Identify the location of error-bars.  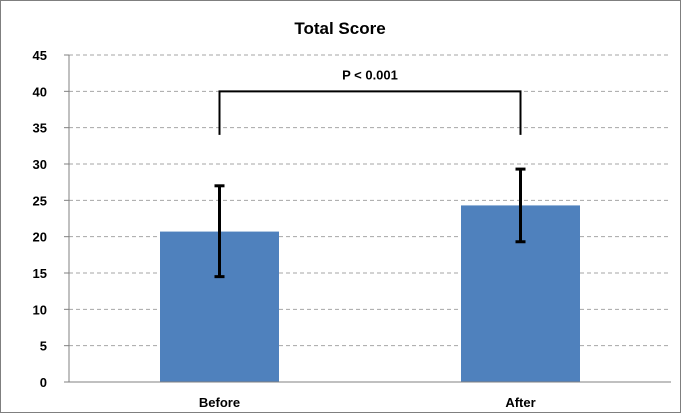
(370, 223).